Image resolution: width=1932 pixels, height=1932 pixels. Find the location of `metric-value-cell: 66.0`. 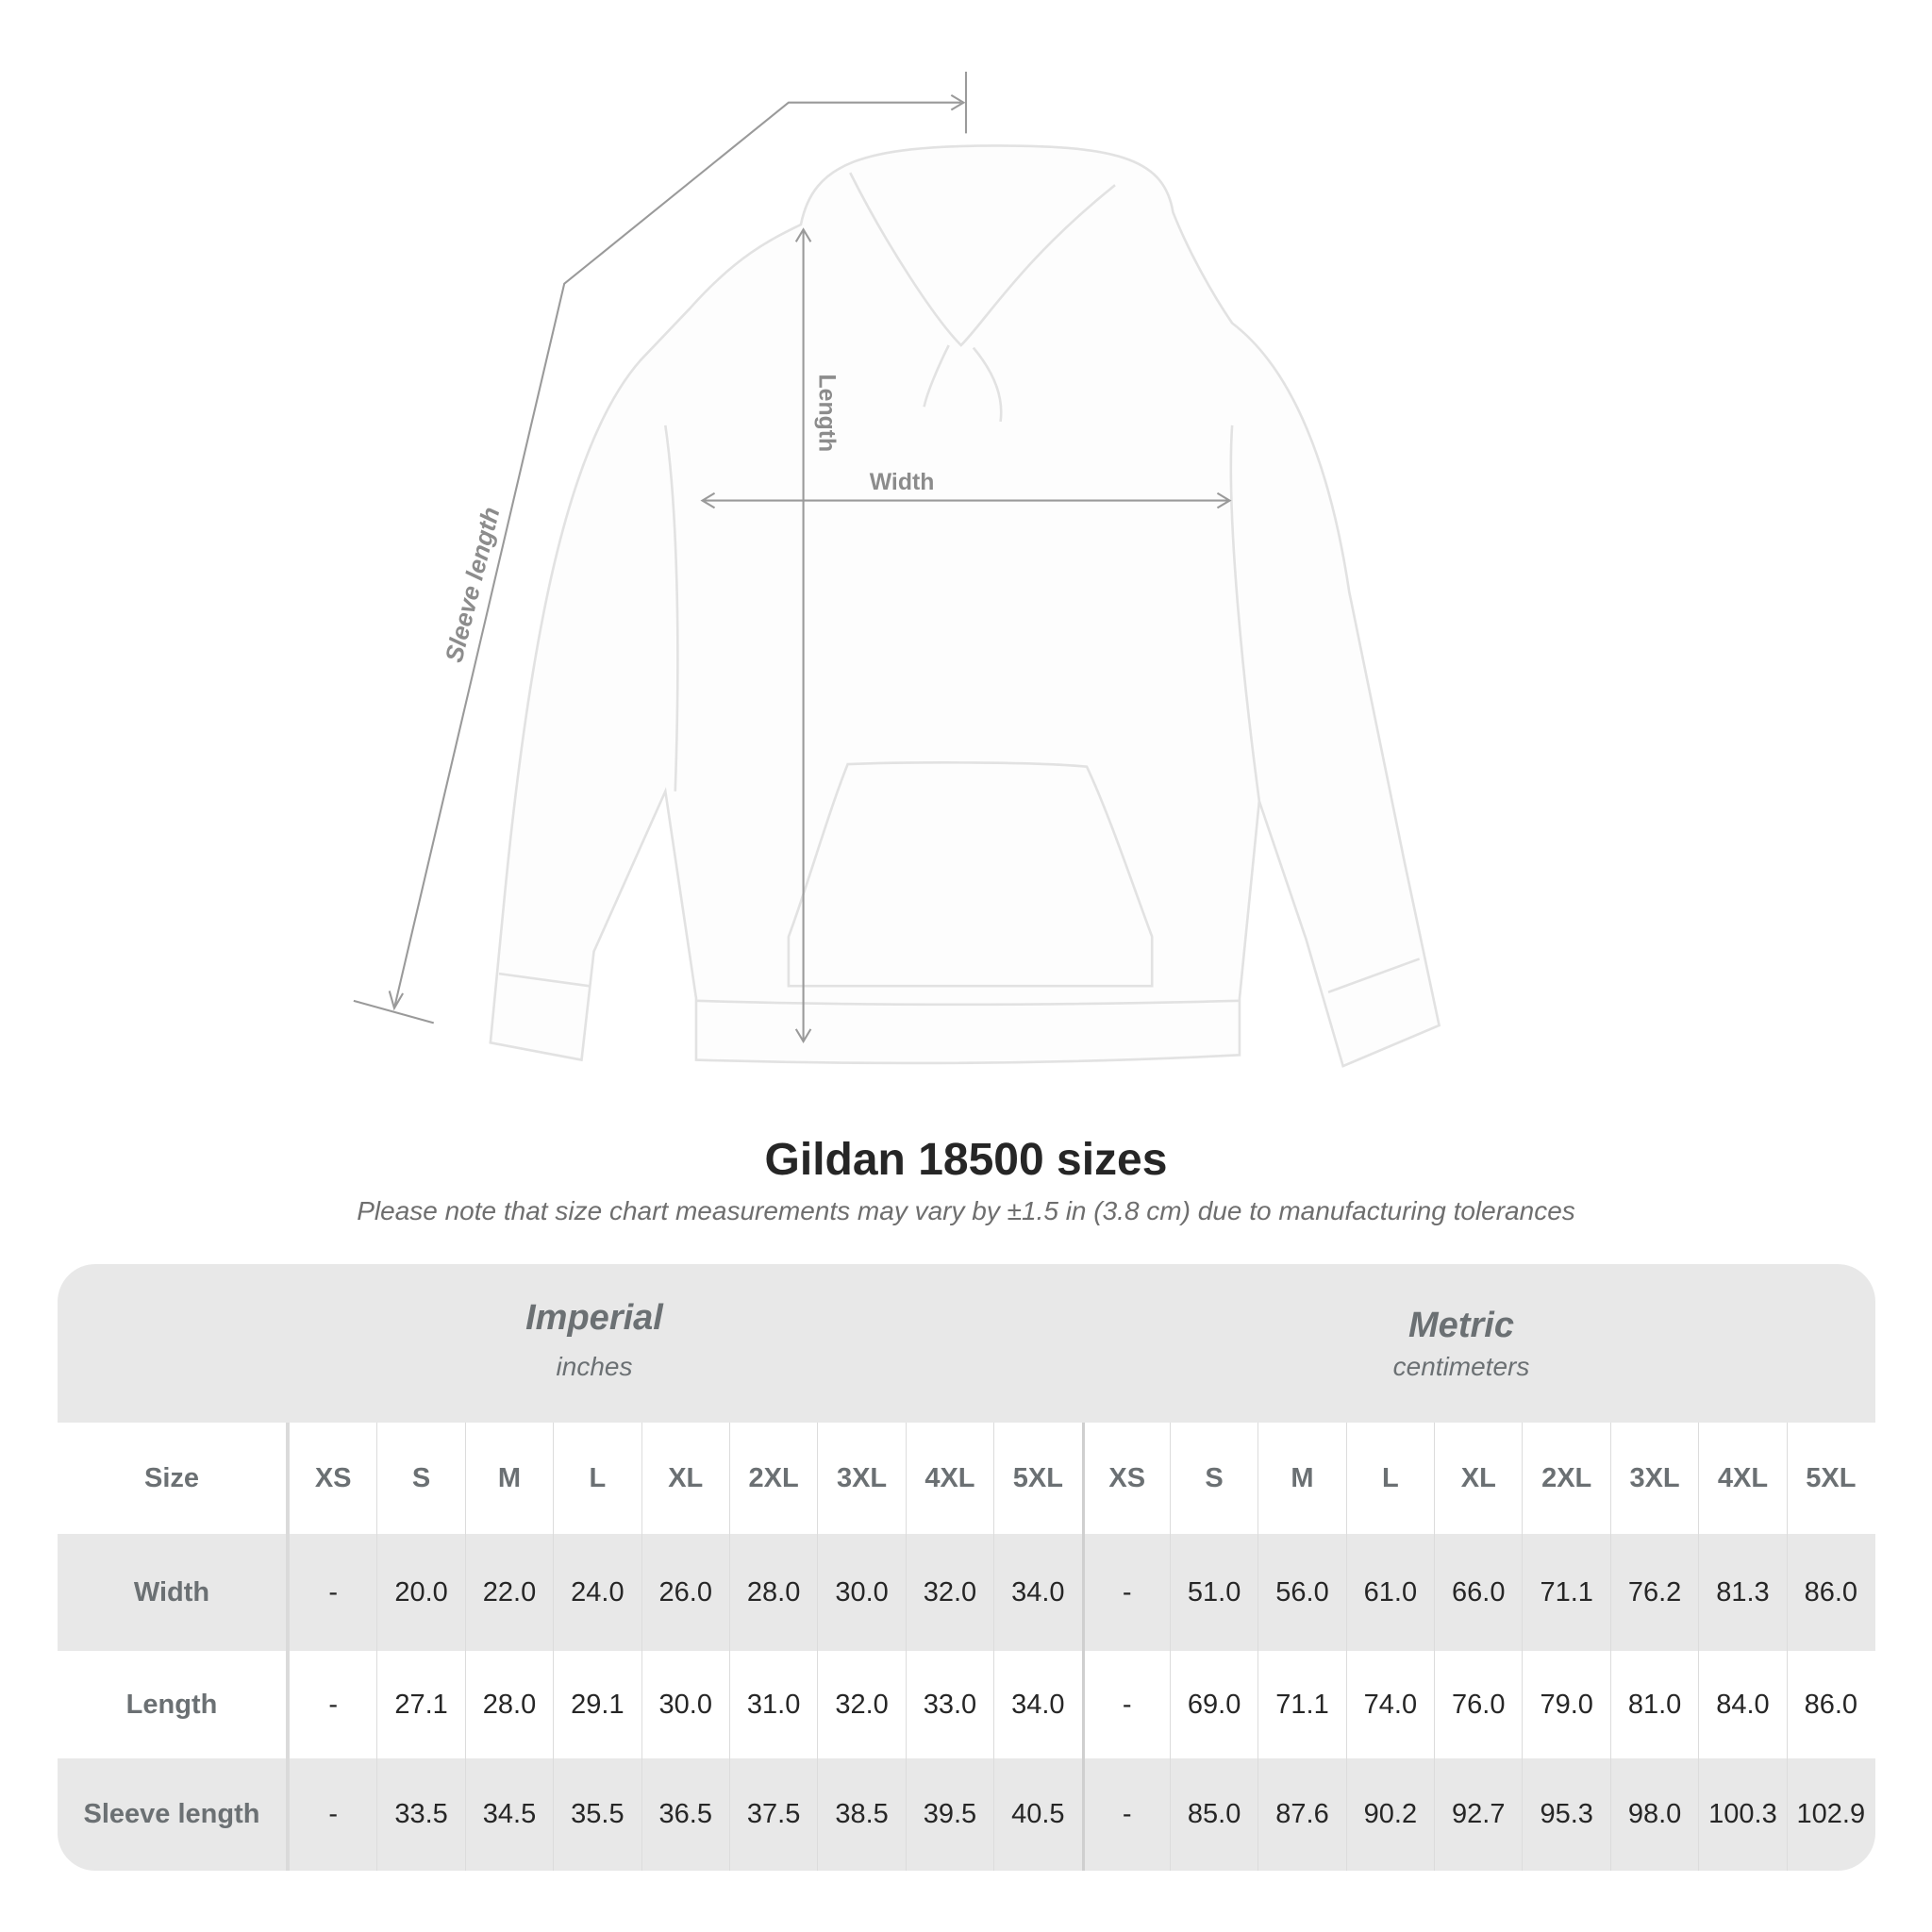

metric-value-cell: 66.0 is located at coordinates (1478, 1593).